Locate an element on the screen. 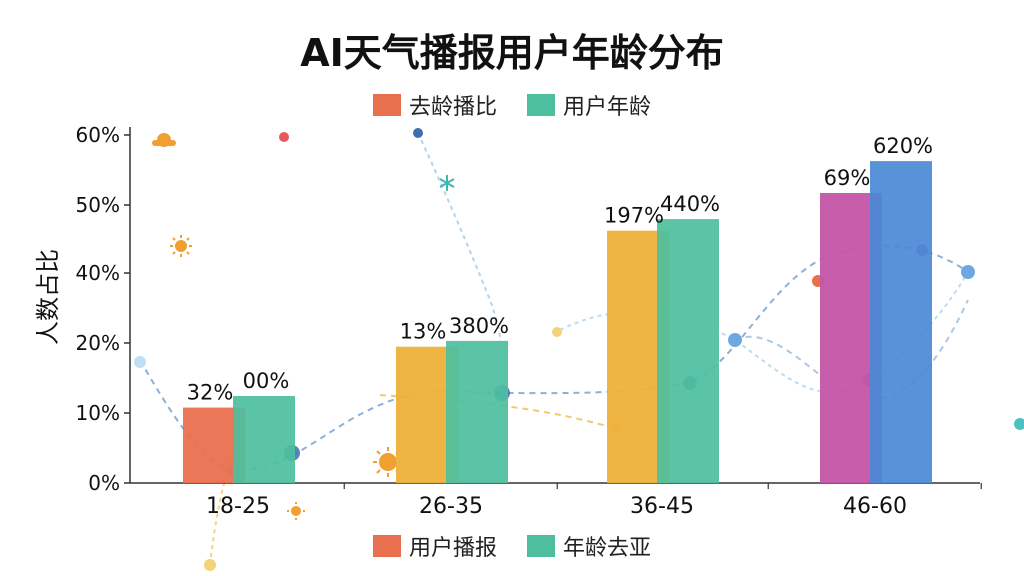 Image resolution: width=1024 pixels, height=576 pixels. legend-item: 用户年龄 is located at coordinates (589, 105).